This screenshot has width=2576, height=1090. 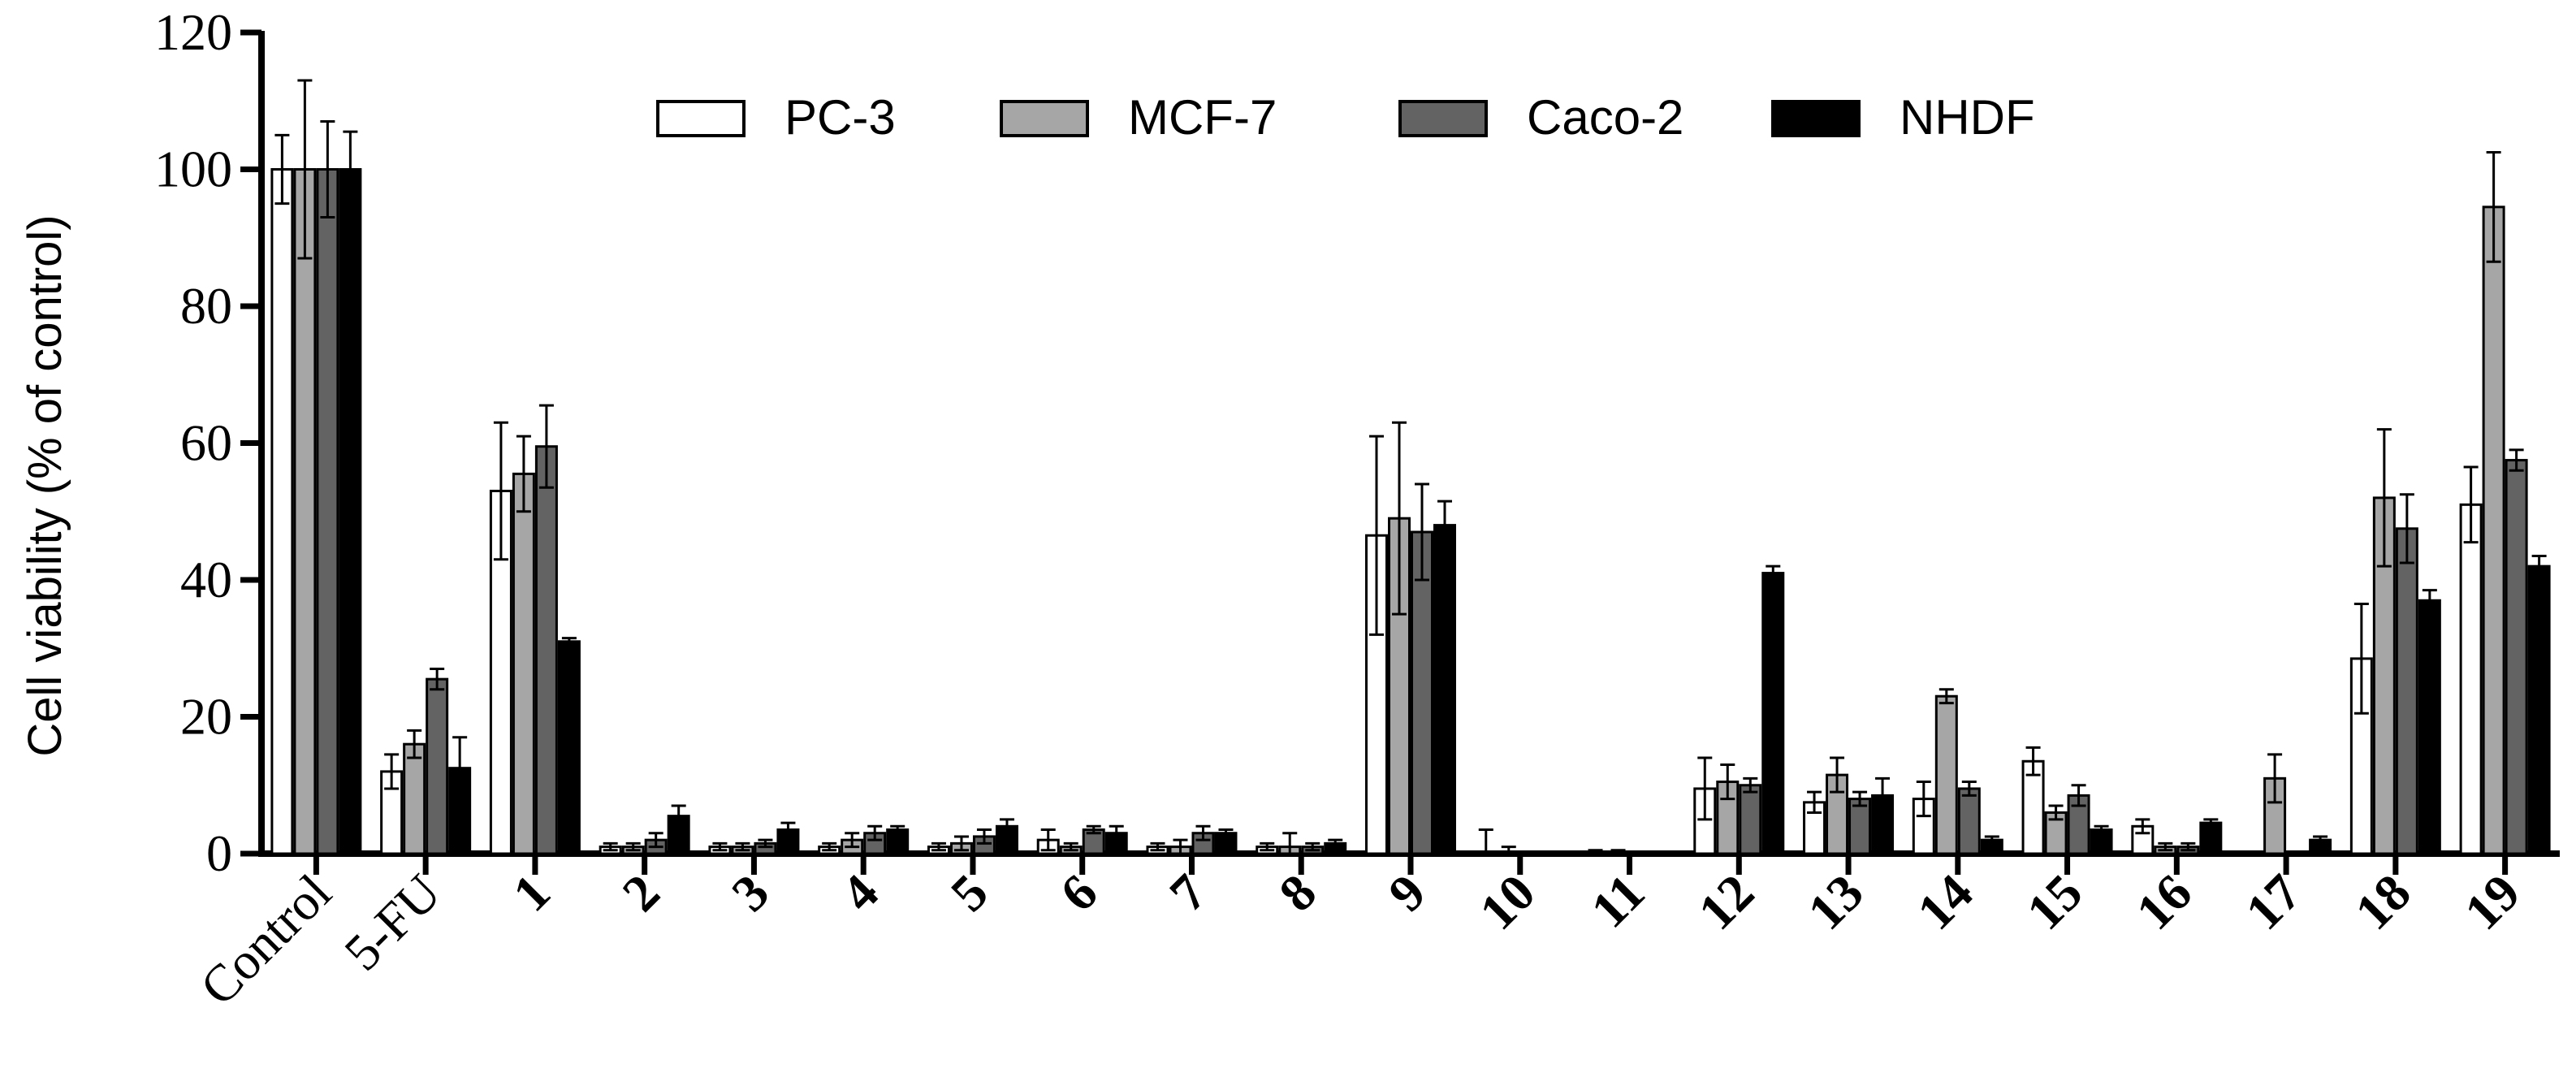 I want to click on x-category-label: 3, so click(x=750, y=893).